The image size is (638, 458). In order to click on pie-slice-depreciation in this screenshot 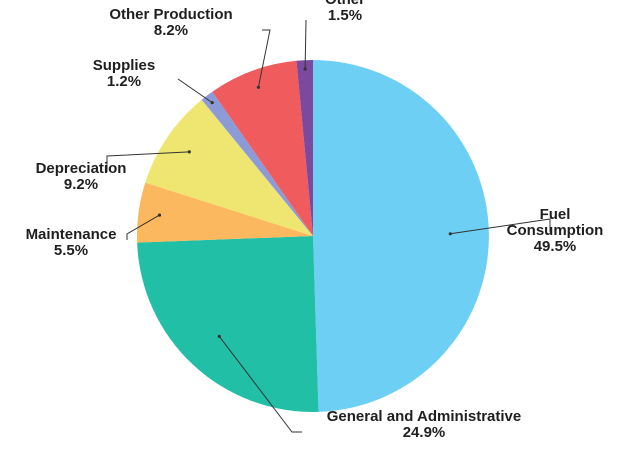, I will do `click(229, 167)`.